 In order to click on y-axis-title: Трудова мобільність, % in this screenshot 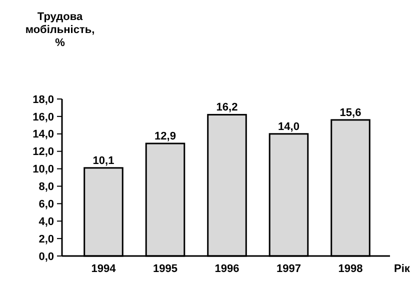, I will do `click(60, 30)`.